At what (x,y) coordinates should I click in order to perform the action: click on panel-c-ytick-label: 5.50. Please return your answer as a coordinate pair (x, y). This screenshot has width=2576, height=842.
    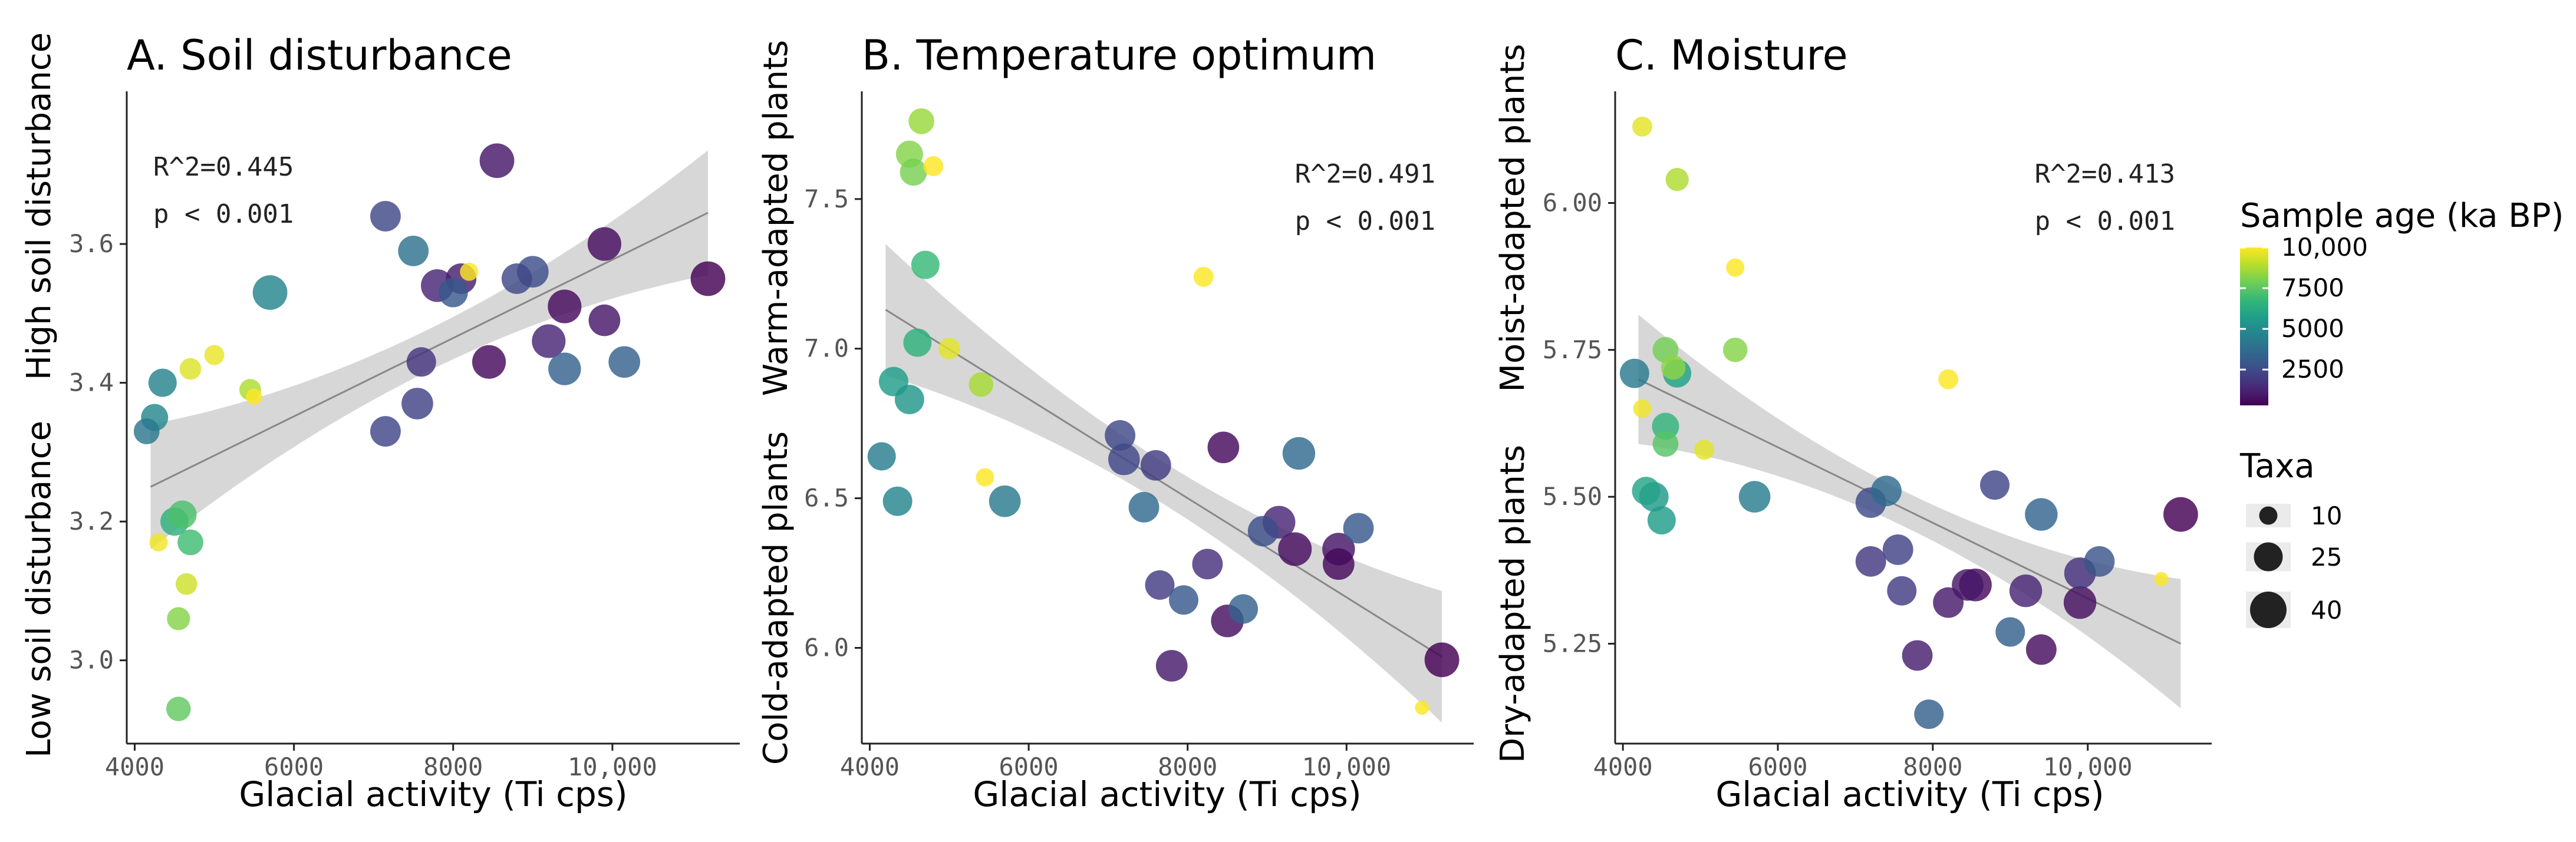
    Looking at the image, I should click on (1572, 496).